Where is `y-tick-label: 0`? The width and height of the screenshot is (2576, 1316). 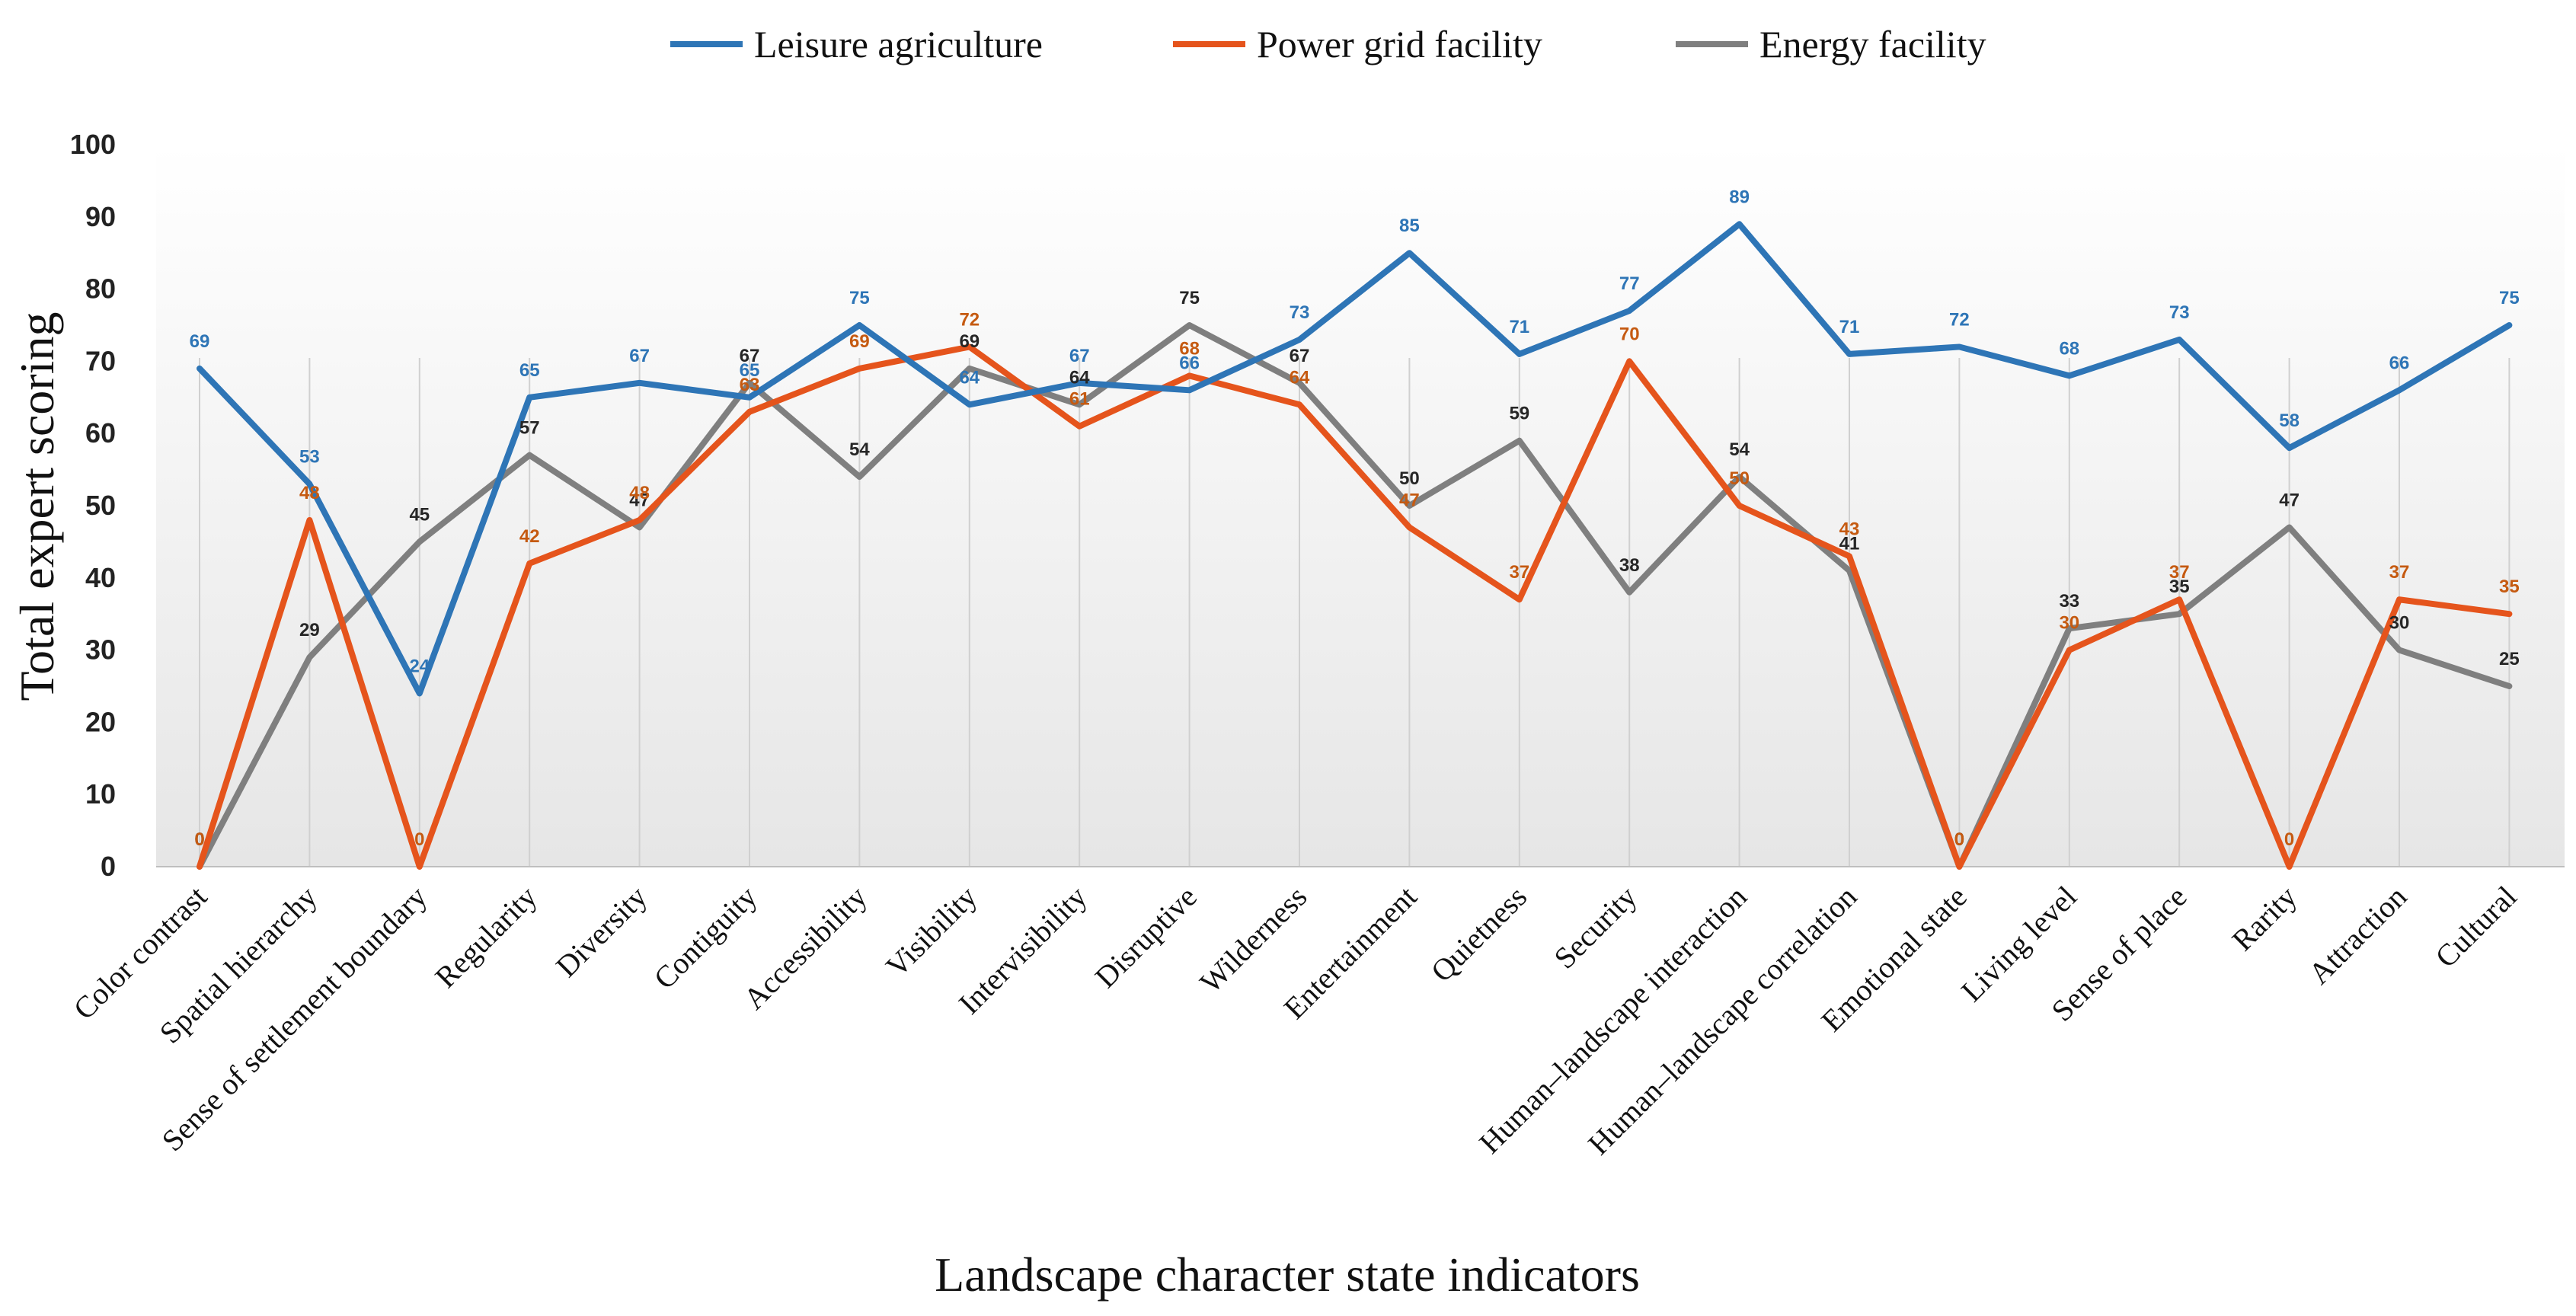
y-tick-label: 0 is located at coordinates (109, 866).